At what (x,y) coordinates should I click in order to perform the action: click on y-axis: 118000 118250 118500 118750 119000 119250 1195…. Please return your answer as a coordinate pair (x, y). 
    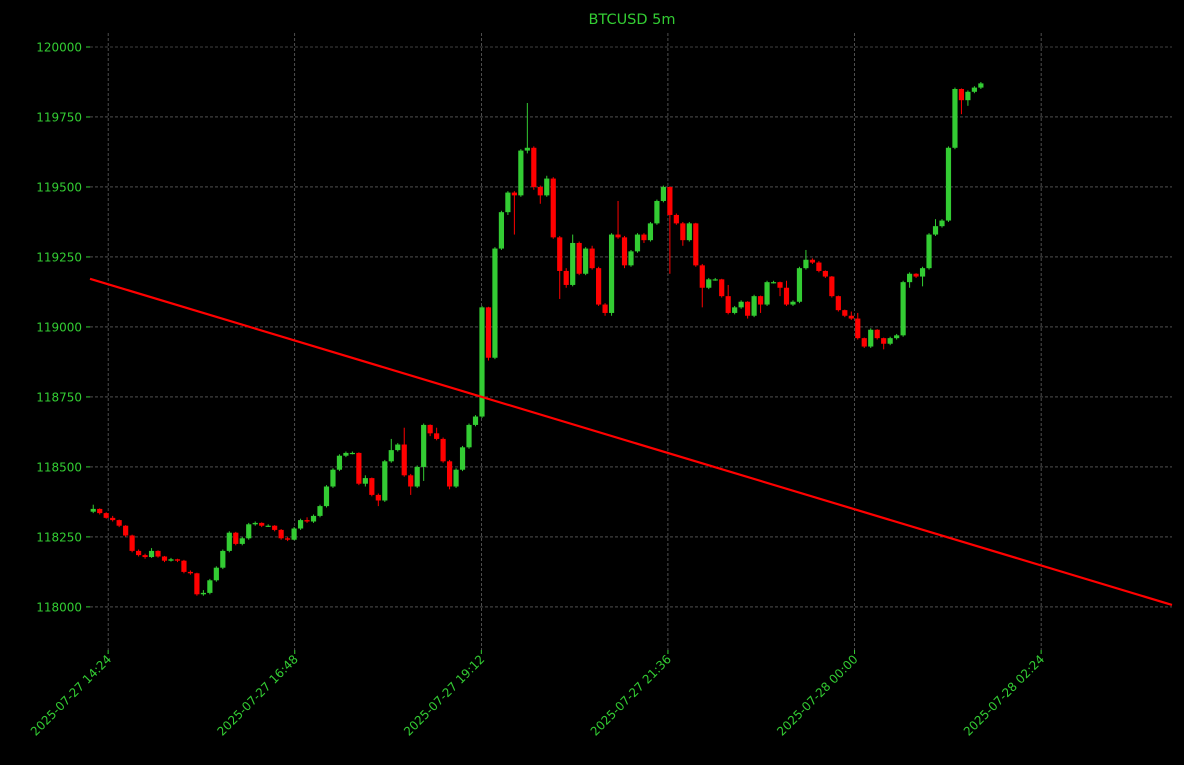
    Looking at the image, I should click on (63, 327).